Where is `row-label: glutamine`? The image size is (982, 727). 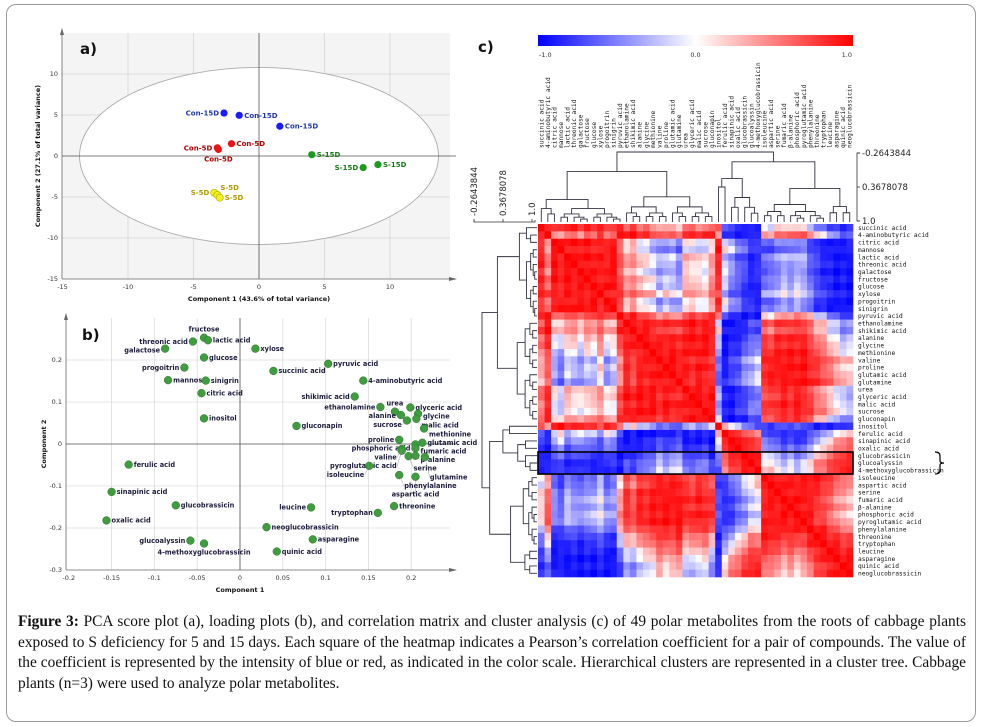 row-label: glutamine is located at coordinates (875, 382).